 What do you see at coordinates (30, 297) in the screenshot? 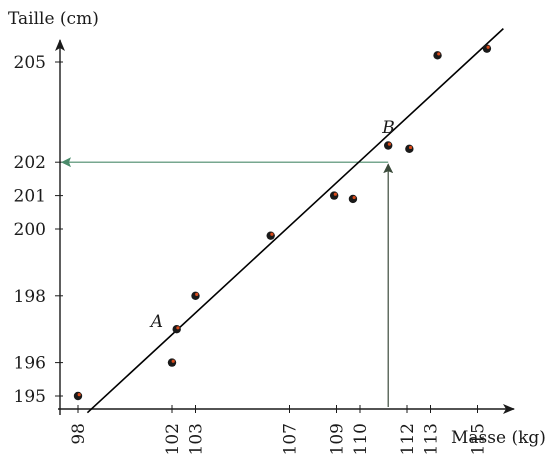
I see `y-tick-label: 198` at bounding box center [30, 297].